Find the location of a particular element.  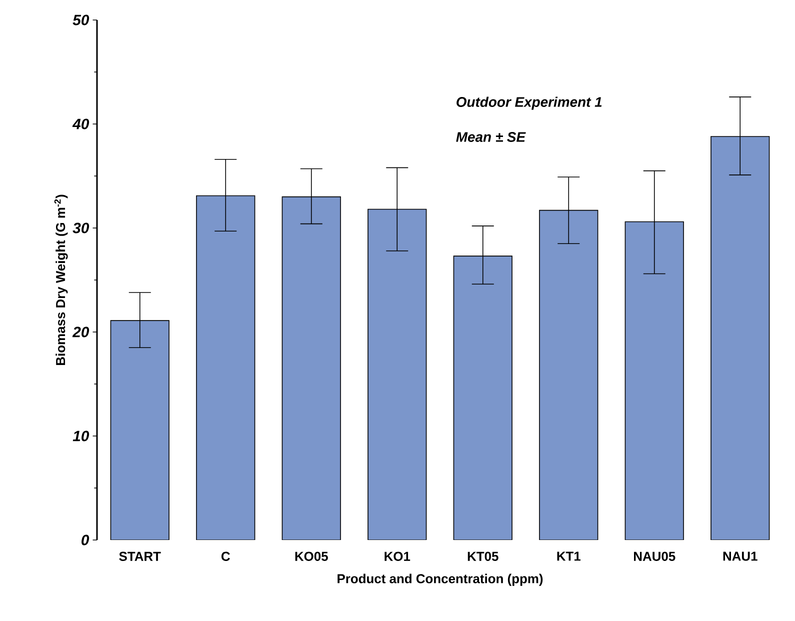

x-axis-title: Product and Concentration (ppm) is located at coordinates (440, 580).